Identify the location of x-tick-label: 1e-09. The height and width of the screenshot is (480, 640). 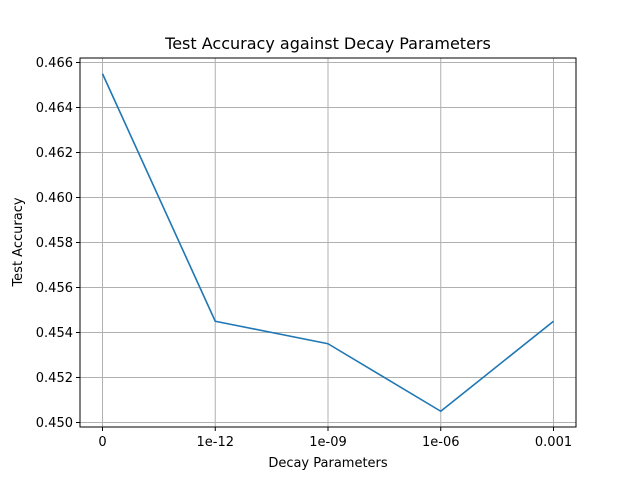
(328, 442).